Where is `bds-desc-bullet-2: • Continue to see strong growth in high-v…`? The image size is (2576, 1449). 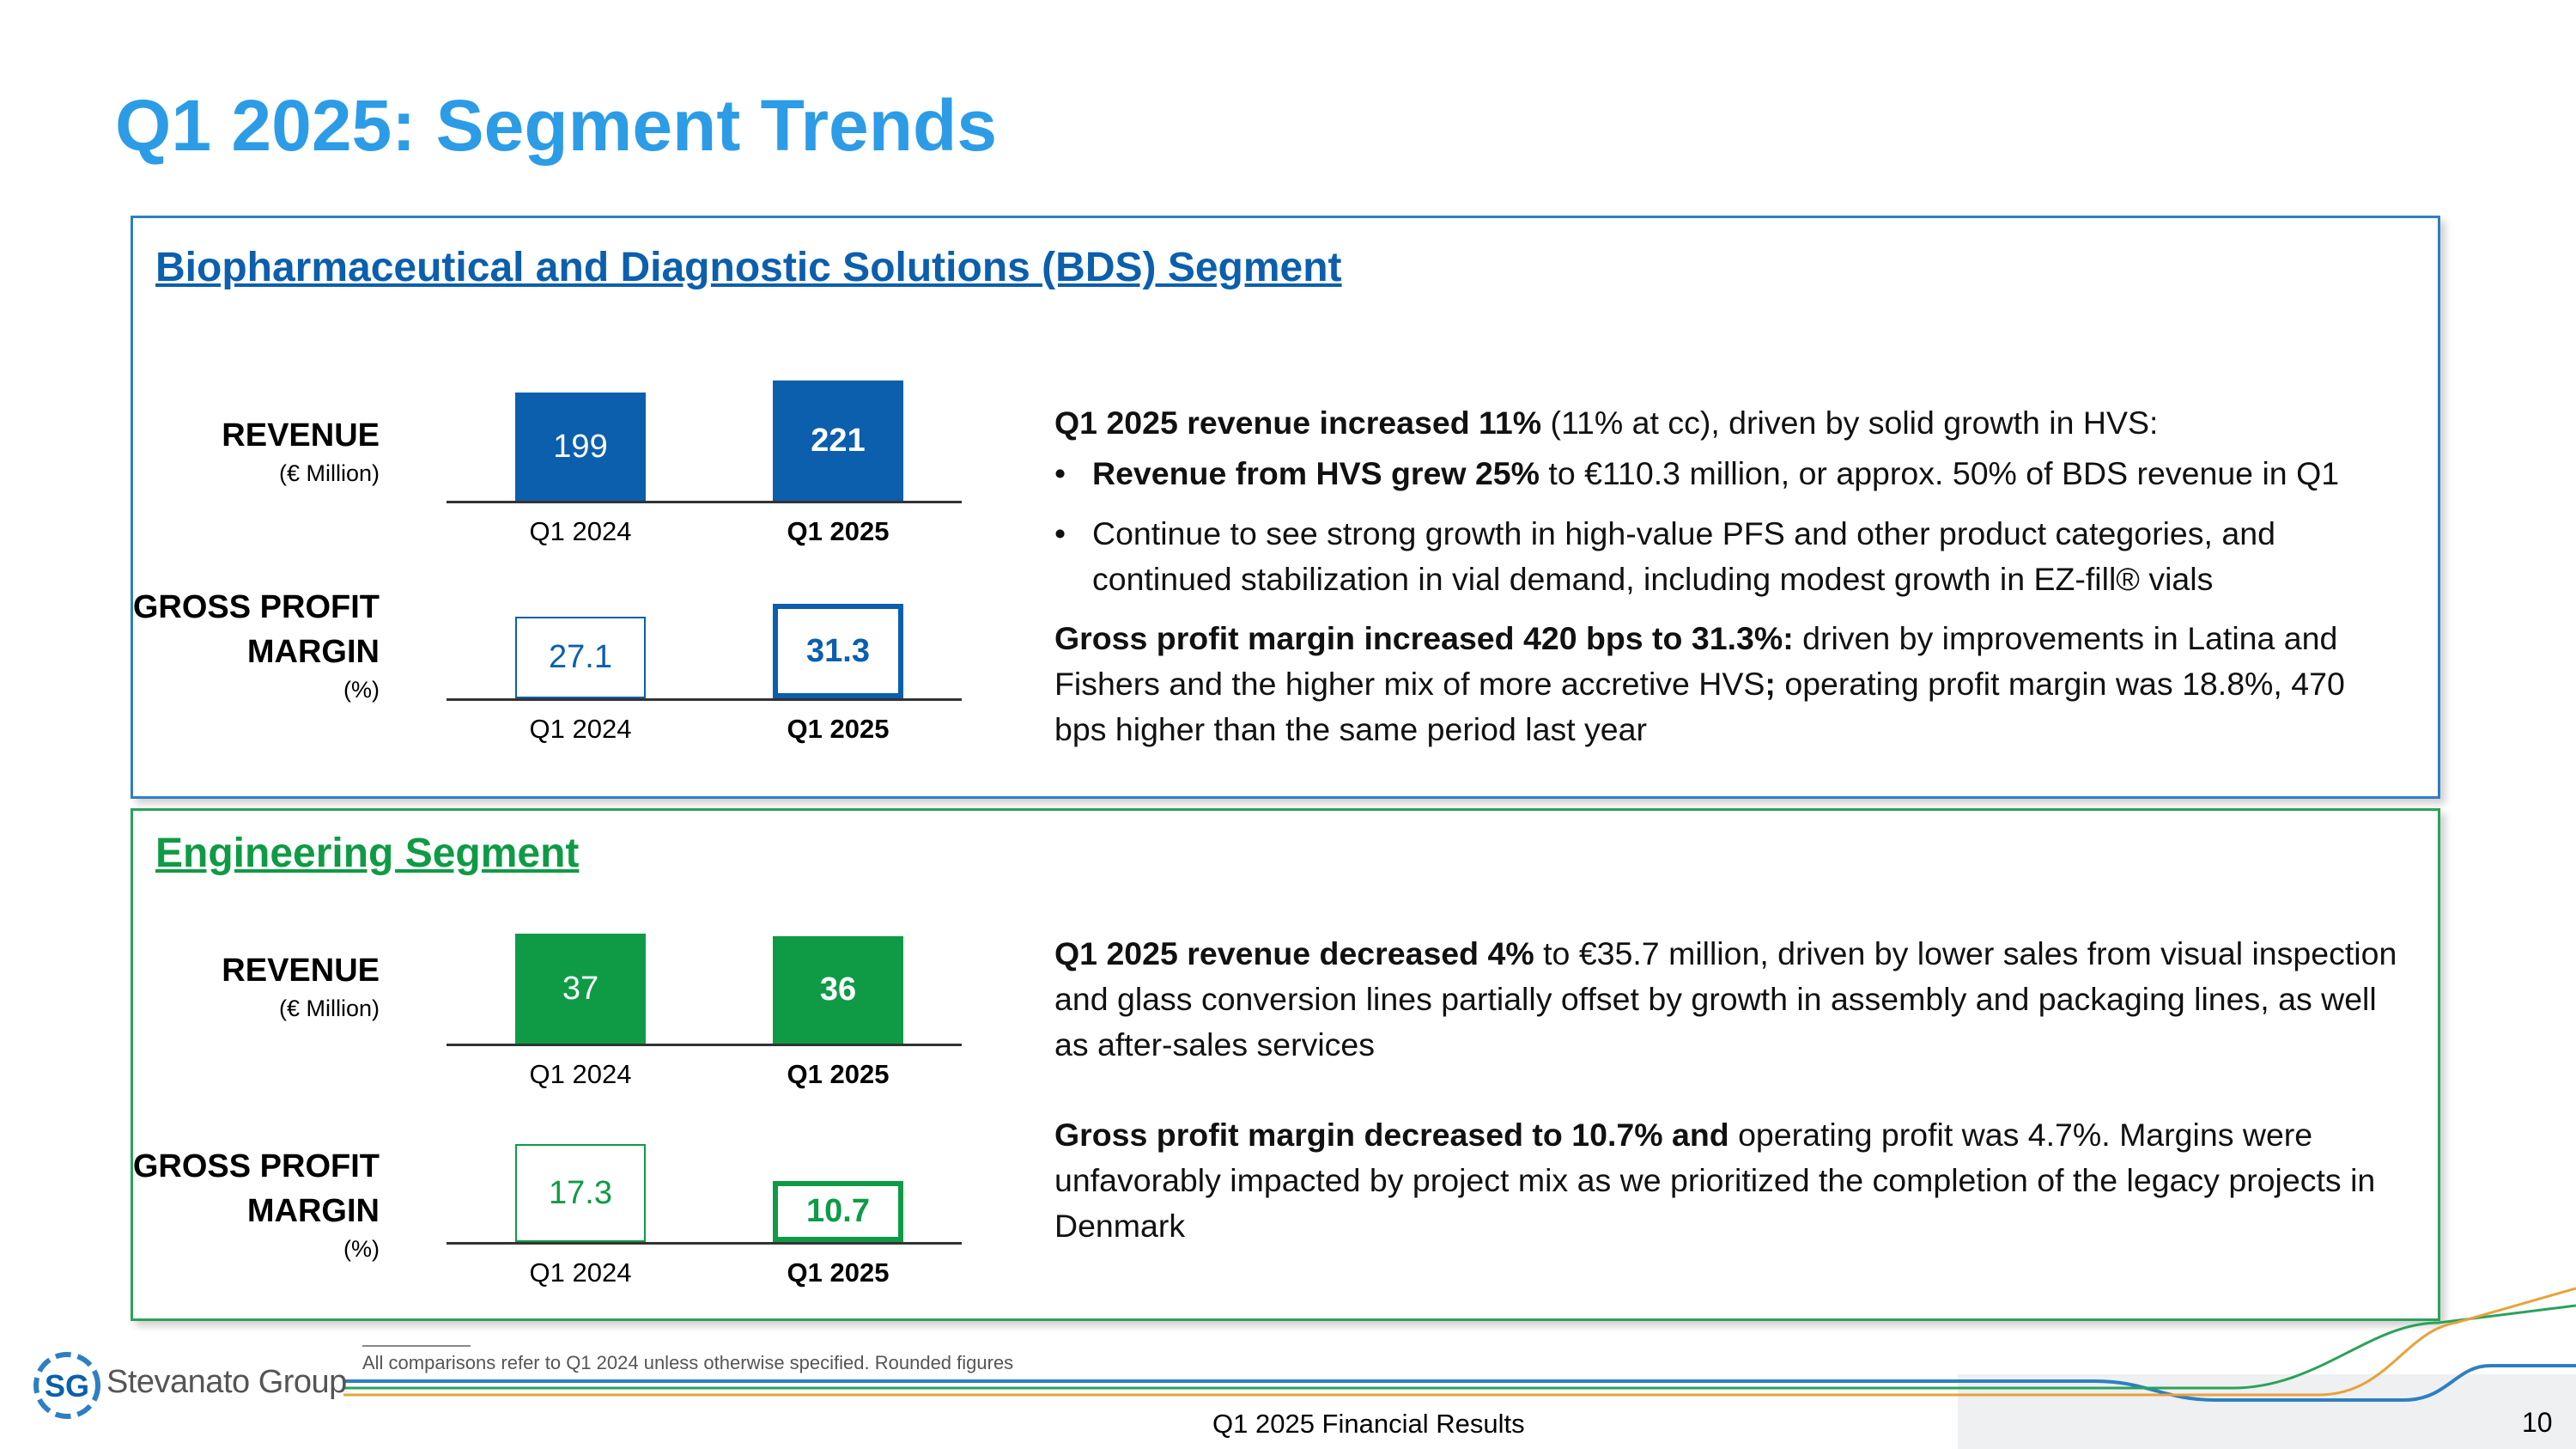 bds-desc-bullet-2: • Continue to see strong growth in high-v… is located at coordinates (1664, 556).